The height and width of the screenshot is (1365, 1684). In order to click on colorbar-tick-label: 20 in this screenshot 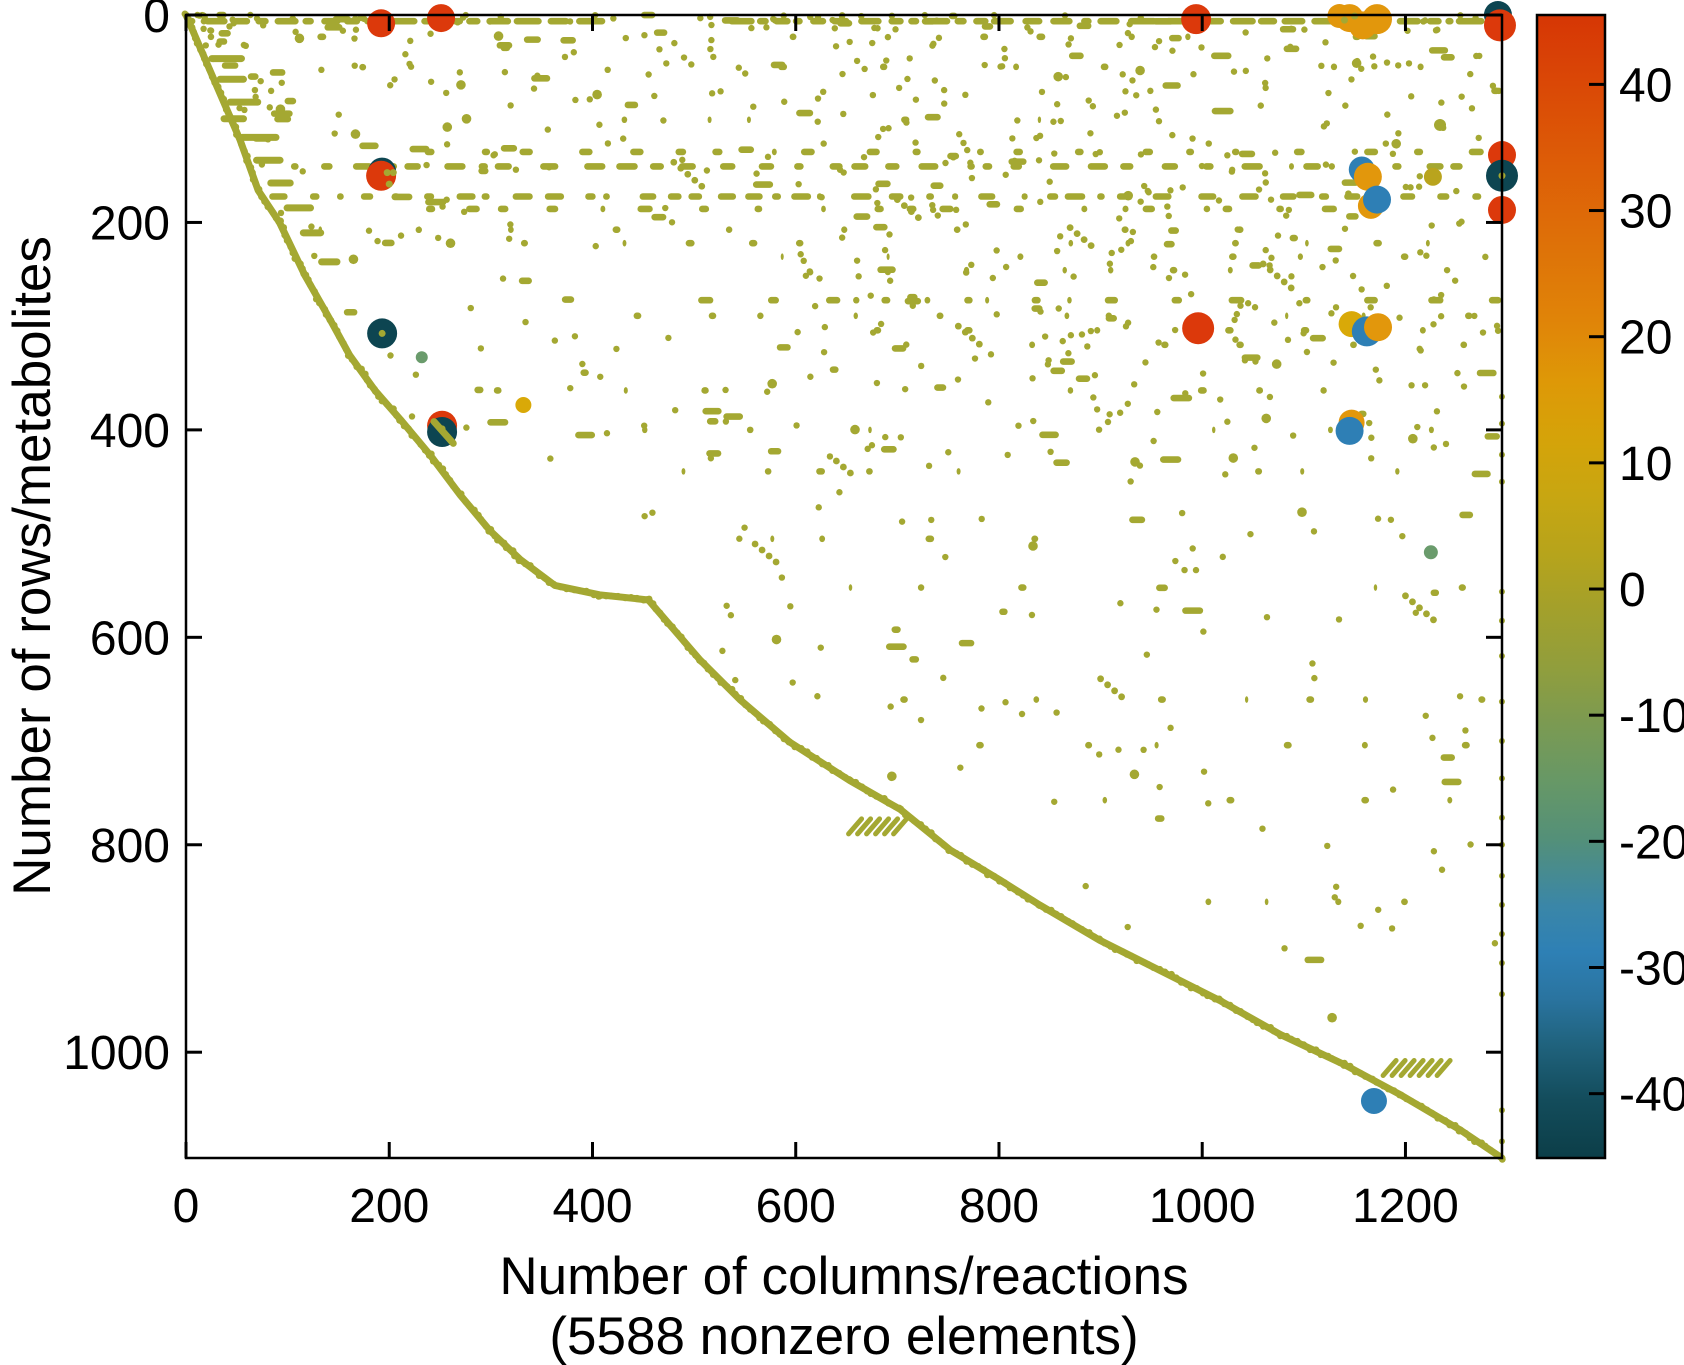, I will do `click(1645, 338)`.